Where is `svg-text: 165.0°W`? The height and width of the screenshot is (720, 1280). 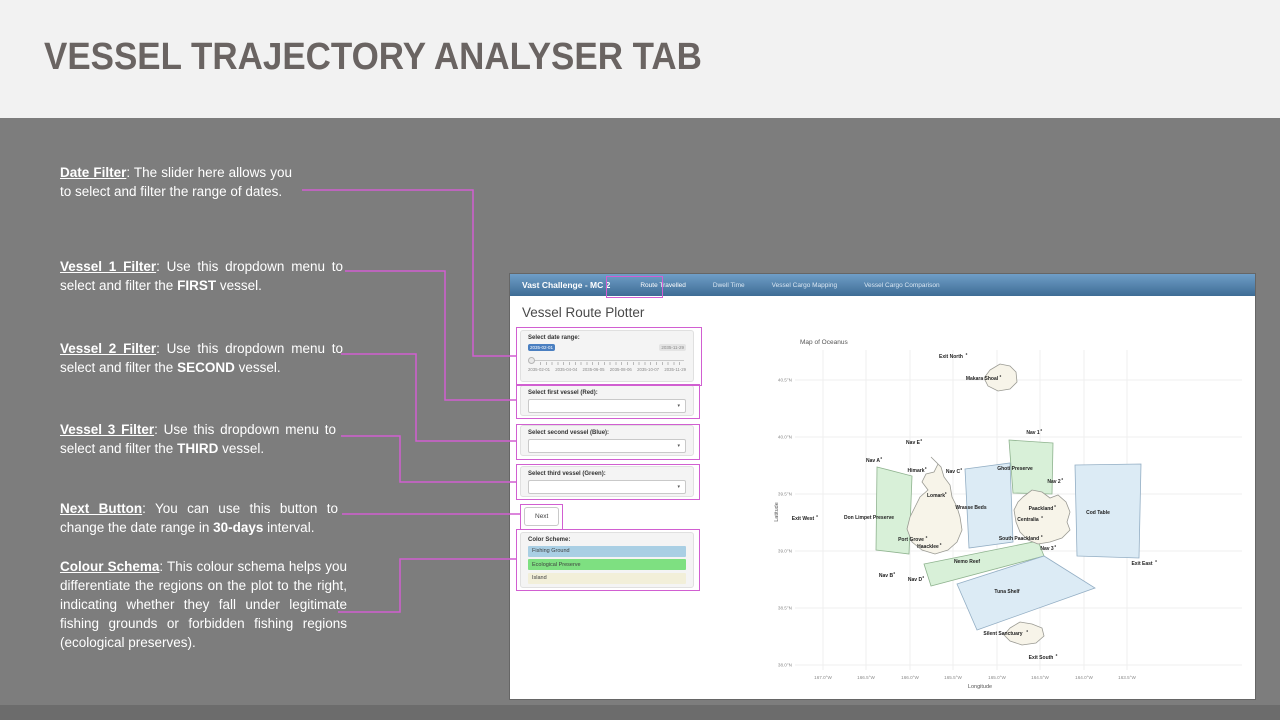 svg-text: 165.0°W is located at coordinates (997, 677).